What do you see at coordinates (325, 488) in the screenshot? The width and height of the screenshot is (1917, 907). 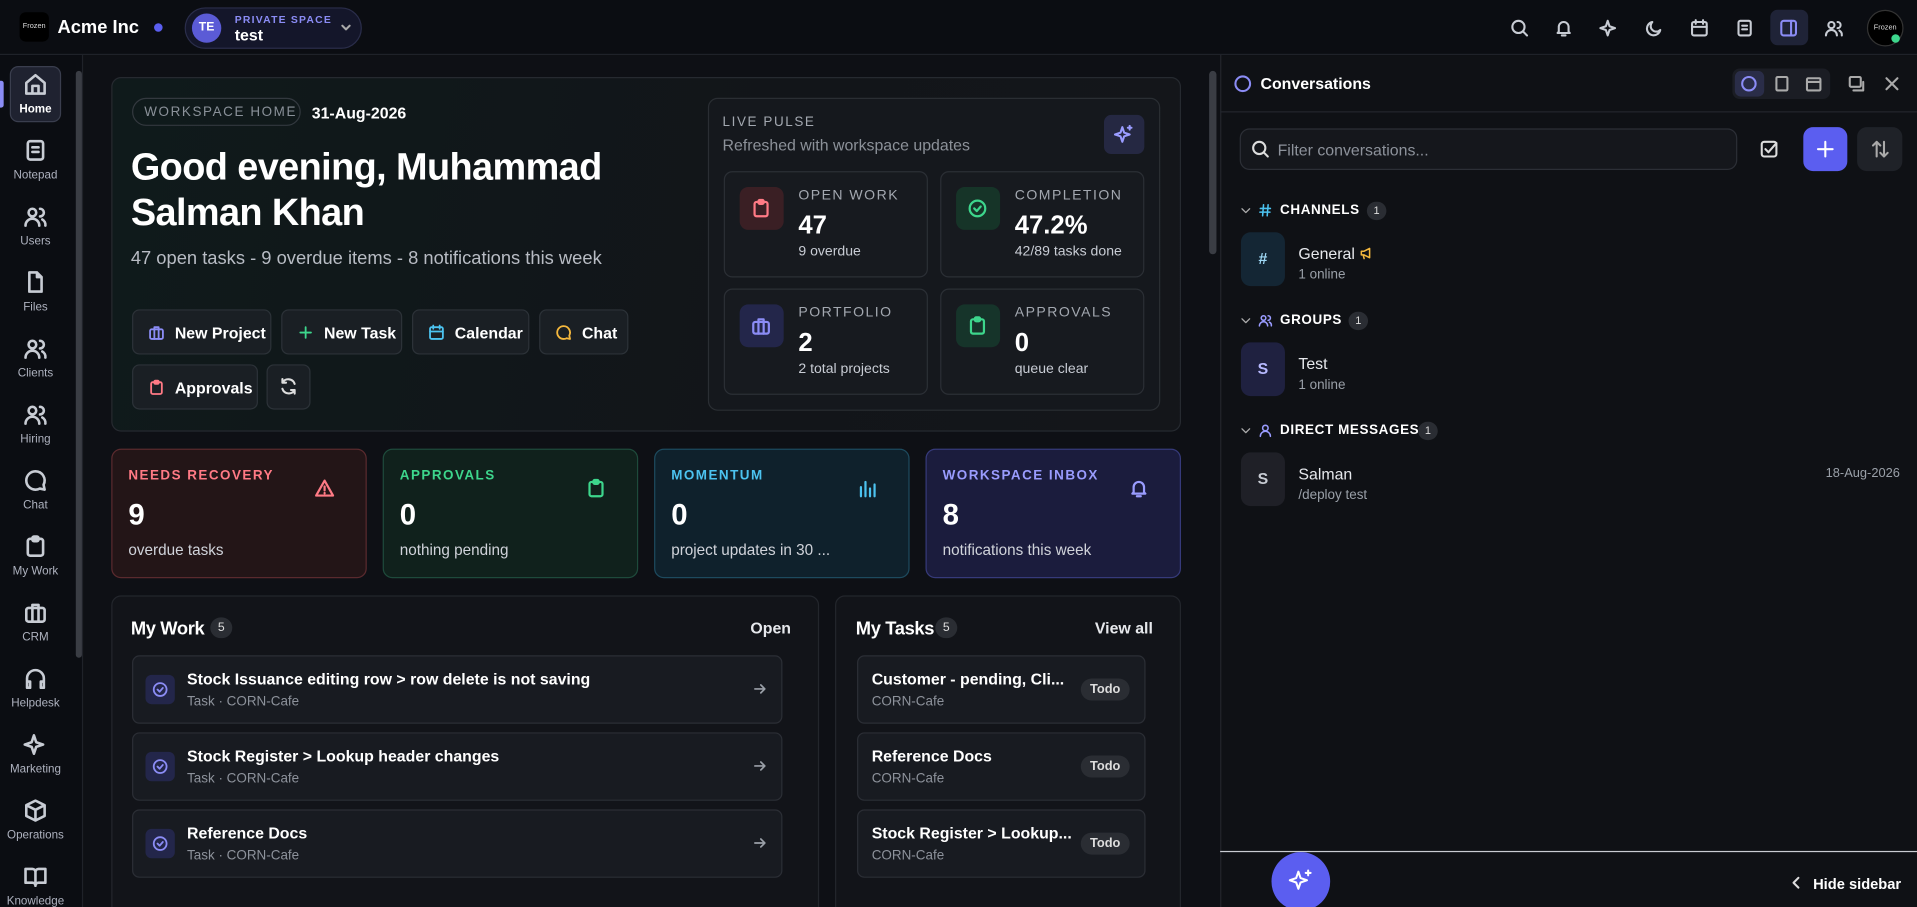 I see `stat-icon` at bounding box center [325, 488].